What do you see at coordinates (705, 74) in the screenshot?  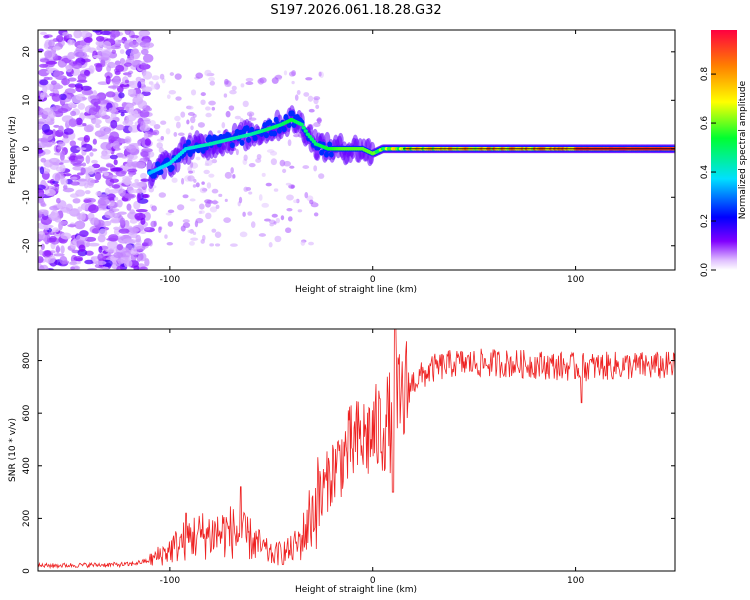 I see `colorbar-tick-label: 0.8` at bounding box center [705, 74].